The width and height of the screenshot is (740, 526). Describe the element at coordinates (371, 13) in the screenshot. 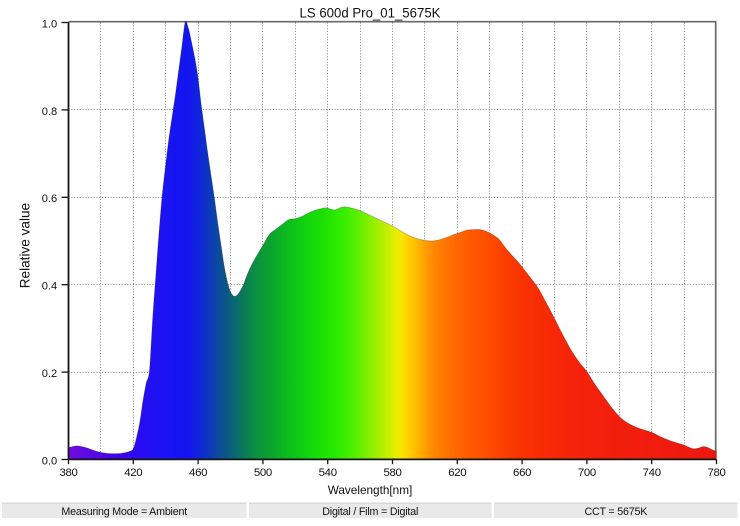

I see `svg-text: LS 600d Pro_01_5675K` at that location.